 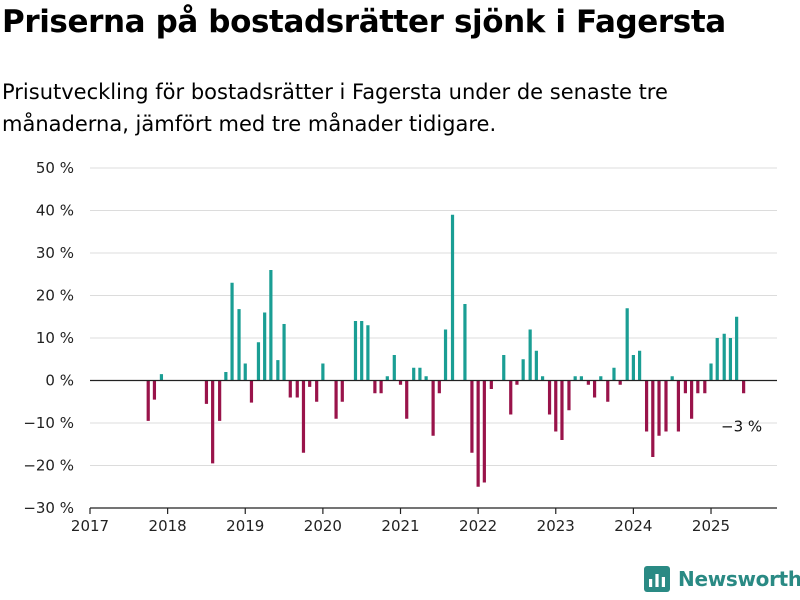 I want to click on x-tick-label: 2019, so click(x=245, y=526).